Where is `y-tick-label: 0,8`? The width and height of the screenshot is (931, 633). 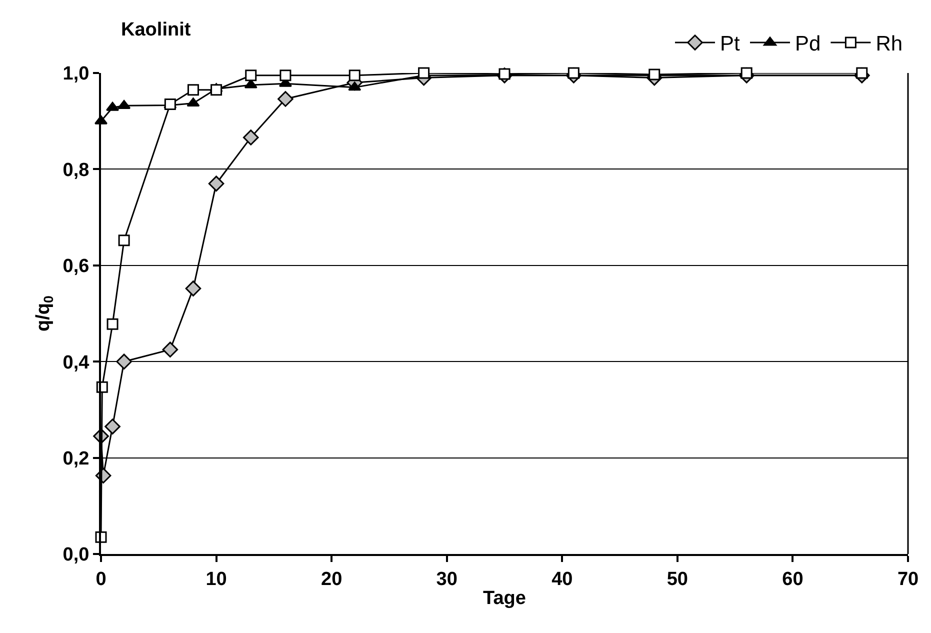 y-tick-label: 0,8 is located at coordinates (76, 170).